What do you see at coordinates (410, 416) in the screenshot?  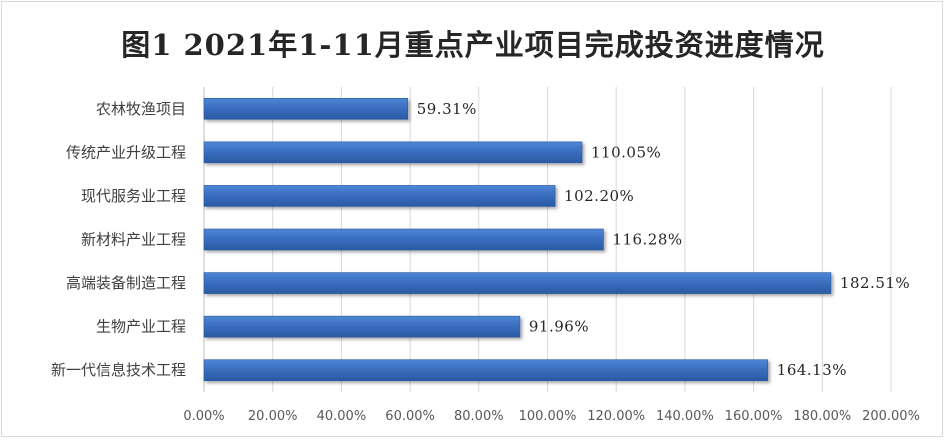 I see `x-tick-label: 60.00%` at bounding box center [410, 416].